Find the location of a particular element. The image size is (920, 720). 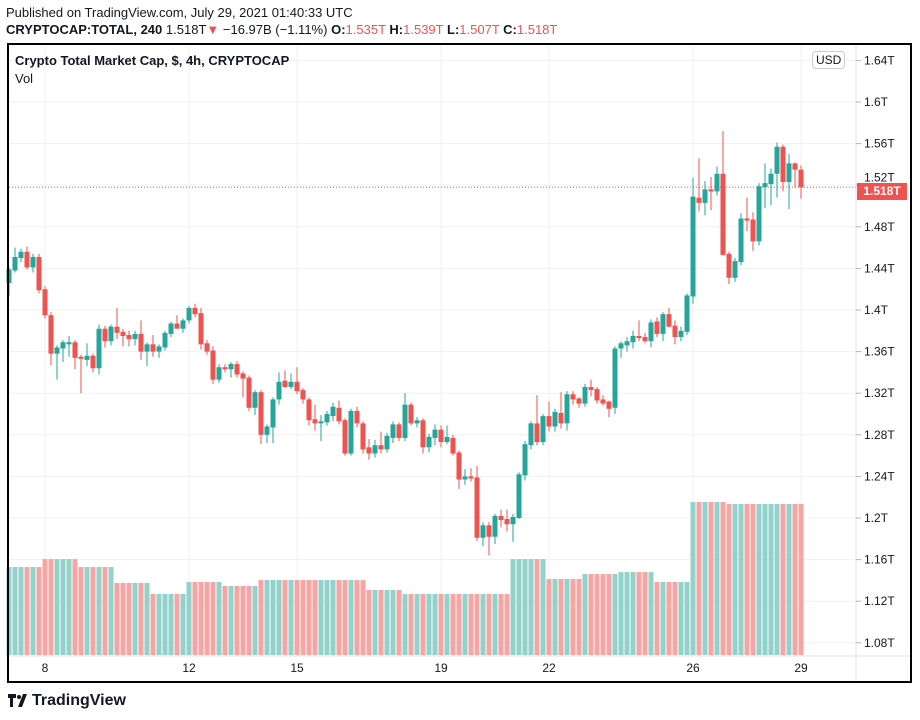

logo-text: TradingView is located at coordinates (79, 700).